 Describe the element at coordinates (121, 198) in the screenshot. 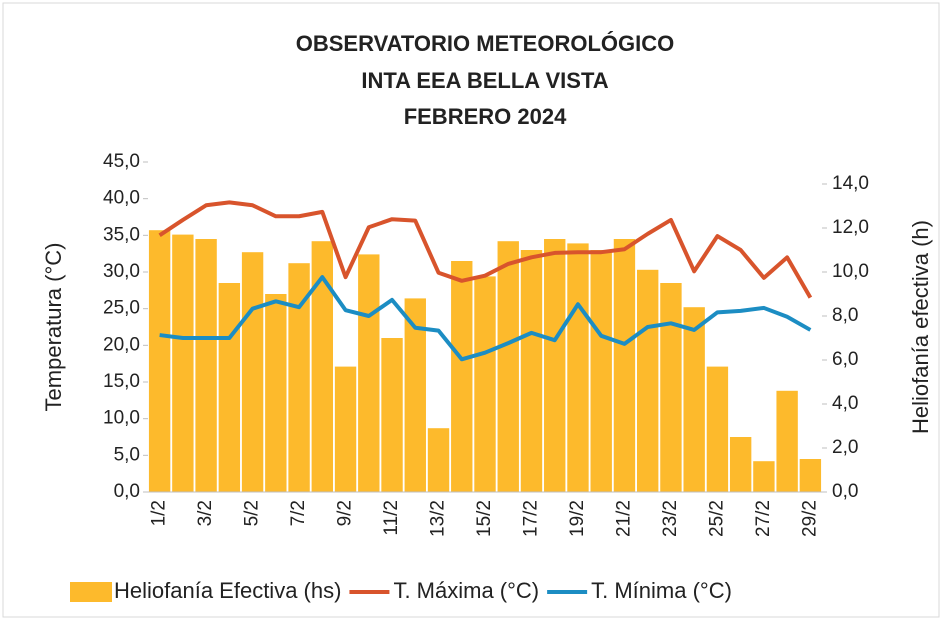

I see `y-tick-label: 40,0` at that location.